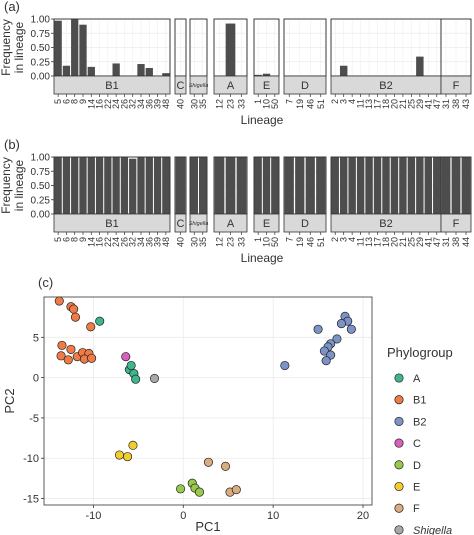 The image size is (474, 535). I want to click on x-tick-label: 33, so click(242, 242).